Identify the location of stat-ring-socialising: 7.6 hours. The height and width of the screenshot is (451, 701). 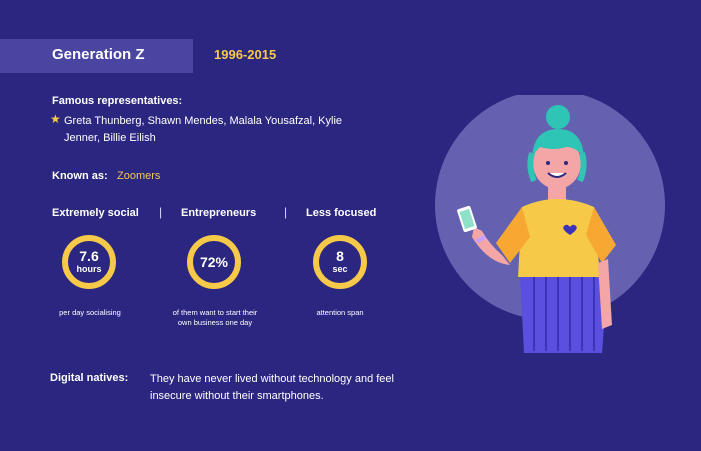
(89, 262).